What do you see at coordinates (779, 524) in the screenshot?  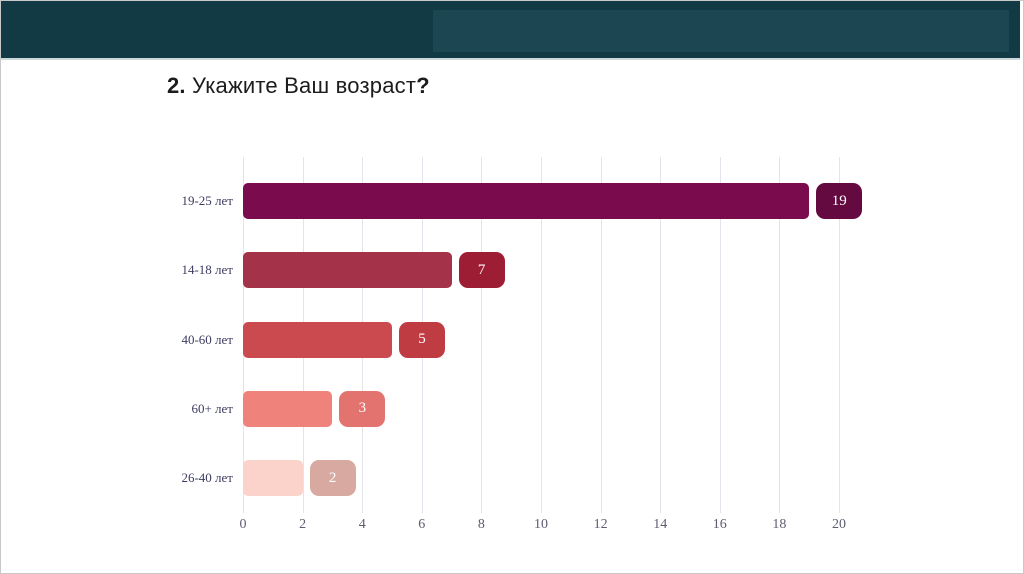 I see `x-tick-label: 18` at bounding box center [779, 524].